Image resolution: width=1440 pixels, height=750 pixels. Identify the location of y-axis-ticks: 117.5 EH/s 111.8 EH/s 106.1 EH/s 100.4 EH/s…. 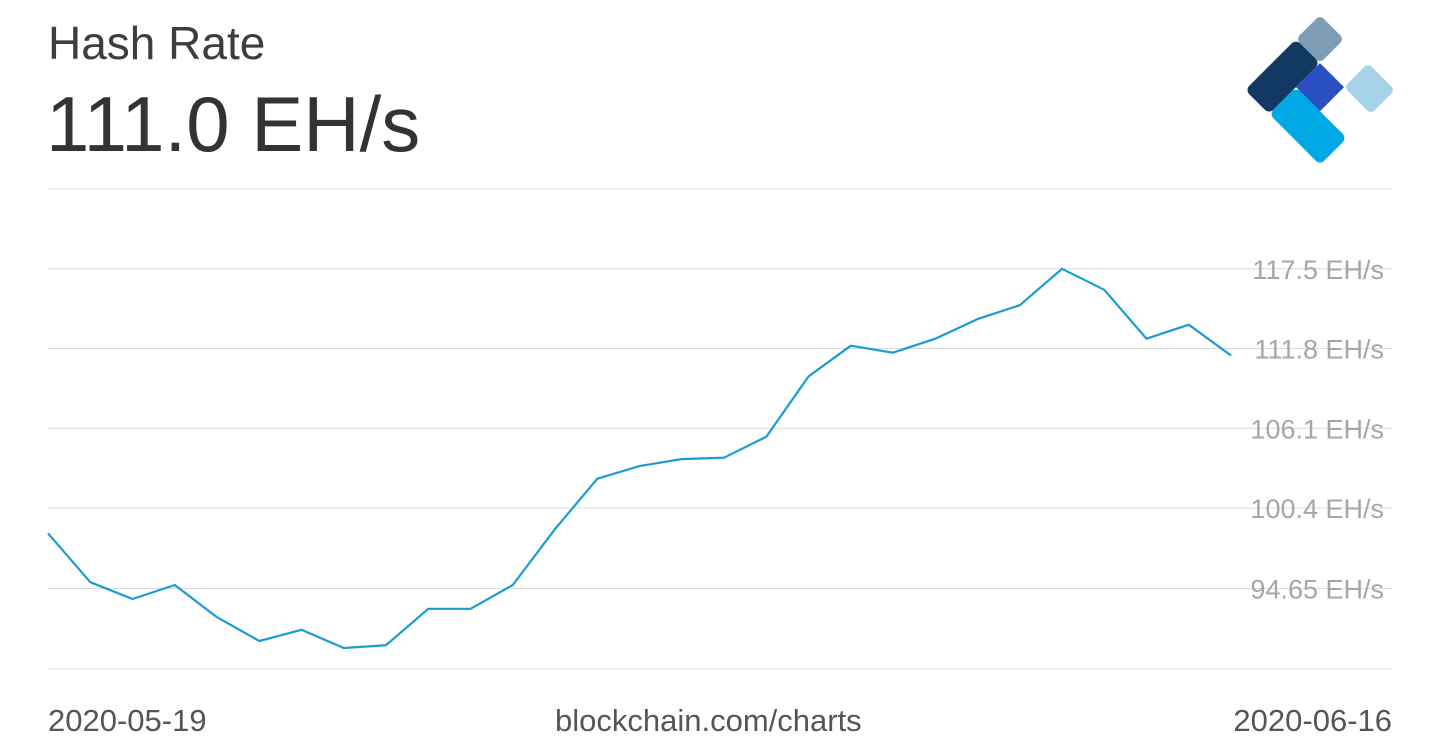
(1317, 430).